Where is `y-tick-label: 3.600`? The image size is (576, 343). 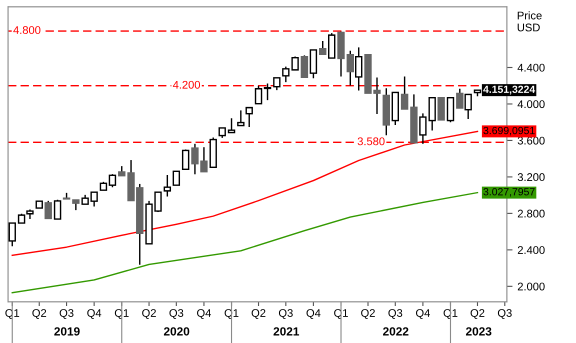
y-tick-label: 3.600 is located at coordinates (531, 140).